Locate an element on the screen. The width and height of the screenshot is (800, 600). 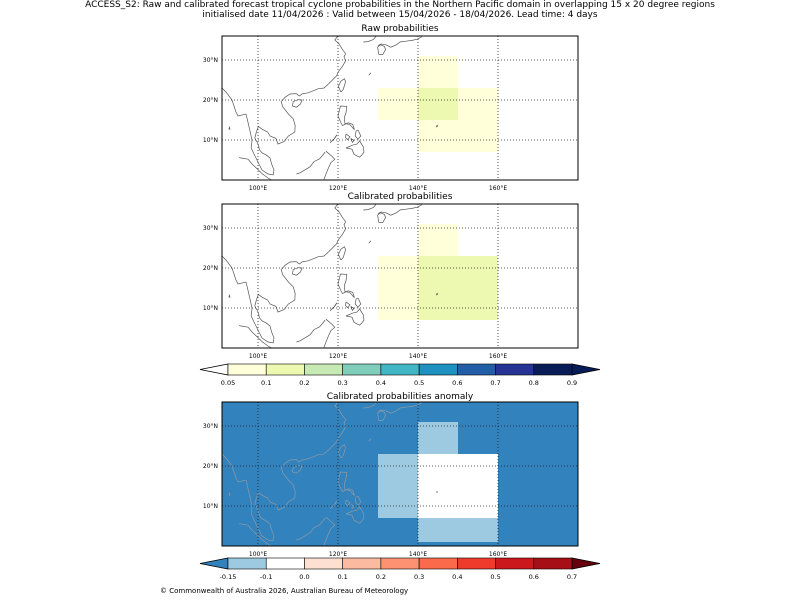
map-panel-calibrated: 100°E 120°E 140°E 160°E 30°N 20°N 10°N is located at coordinates (391, 281).